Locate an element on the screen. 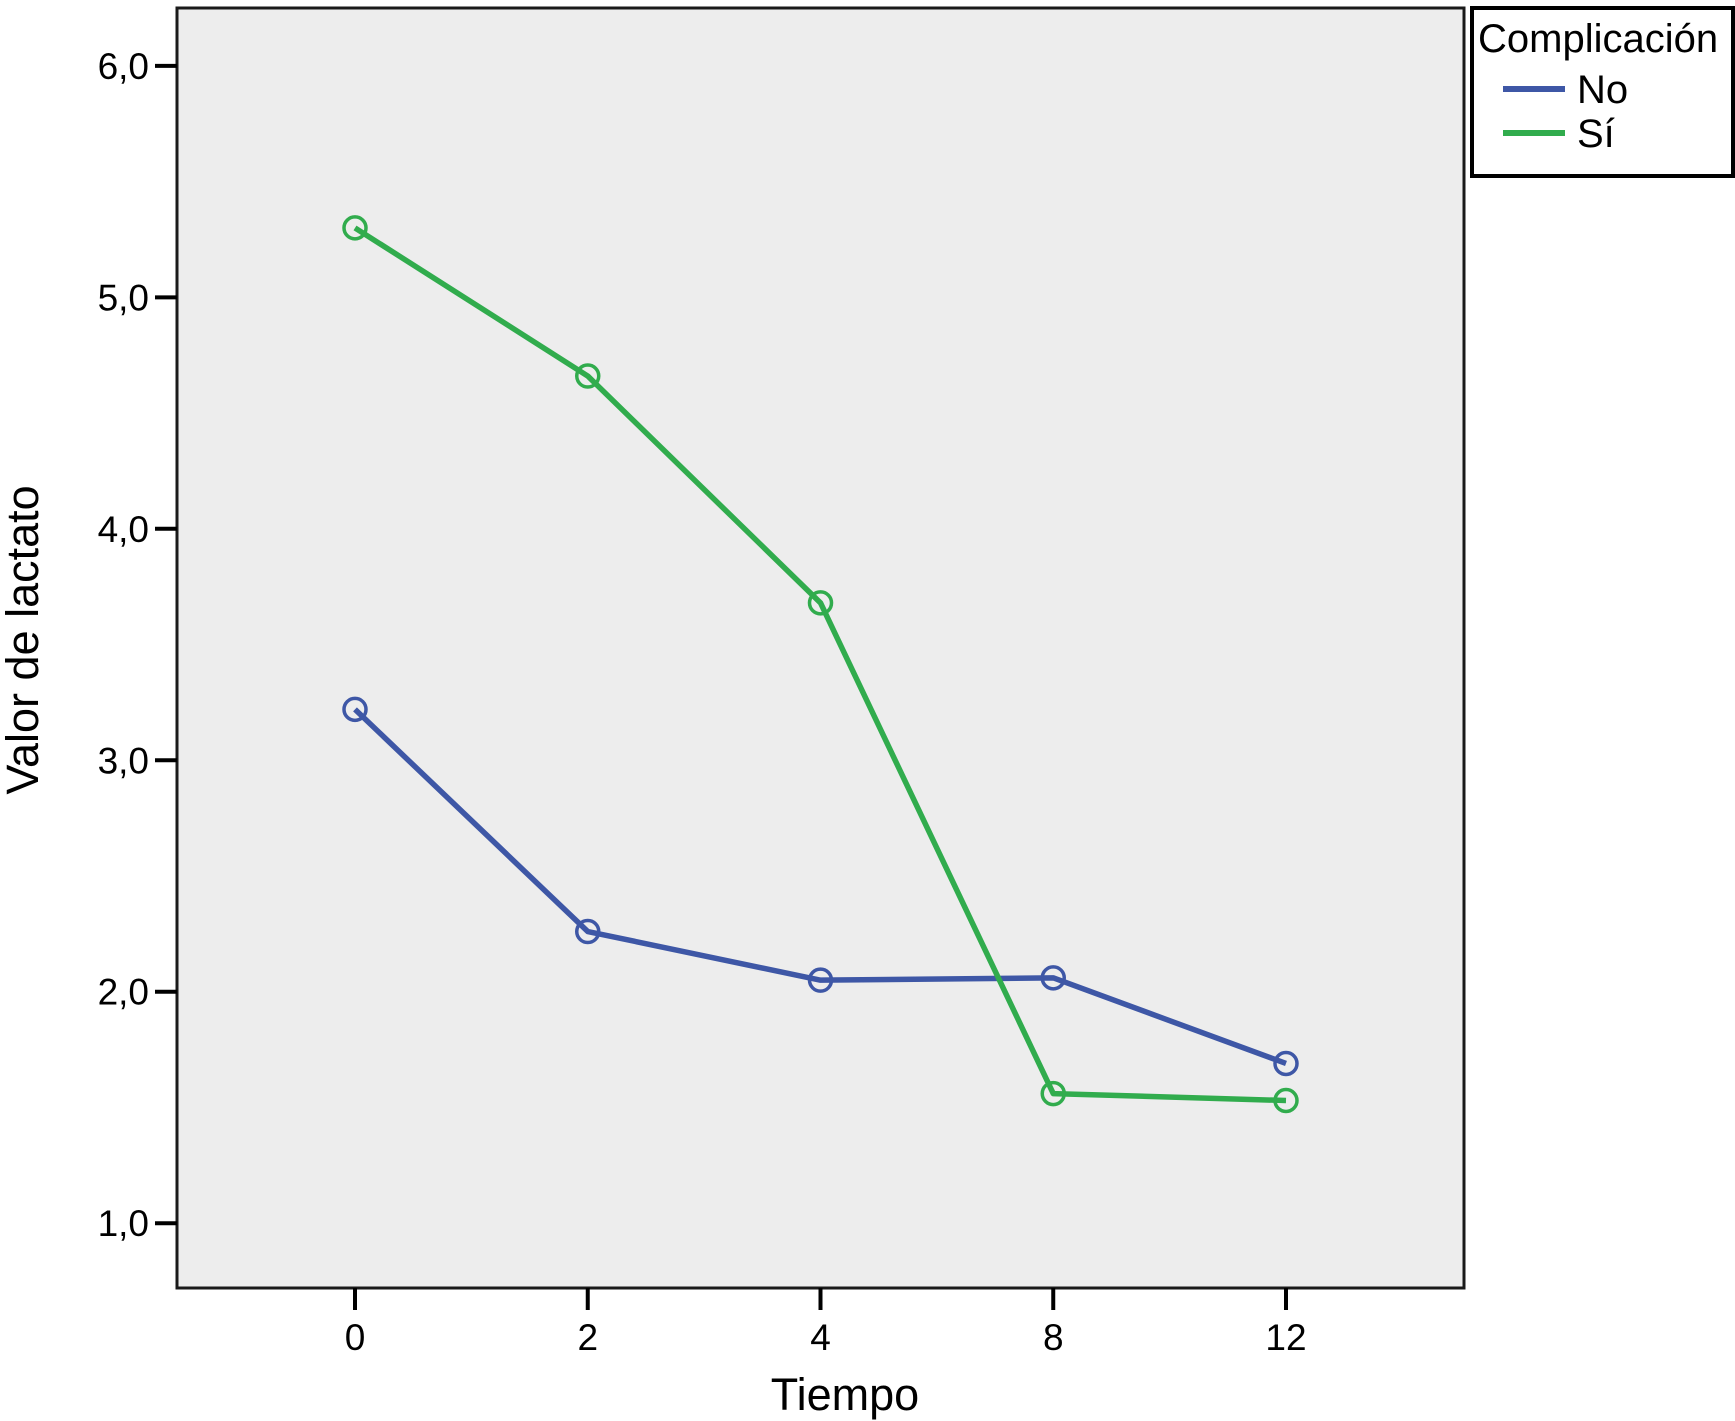 The width and height of the screenshot is (1735, 1421). y-axis-title: Valor de lactato is located at coordinates (24, 639).